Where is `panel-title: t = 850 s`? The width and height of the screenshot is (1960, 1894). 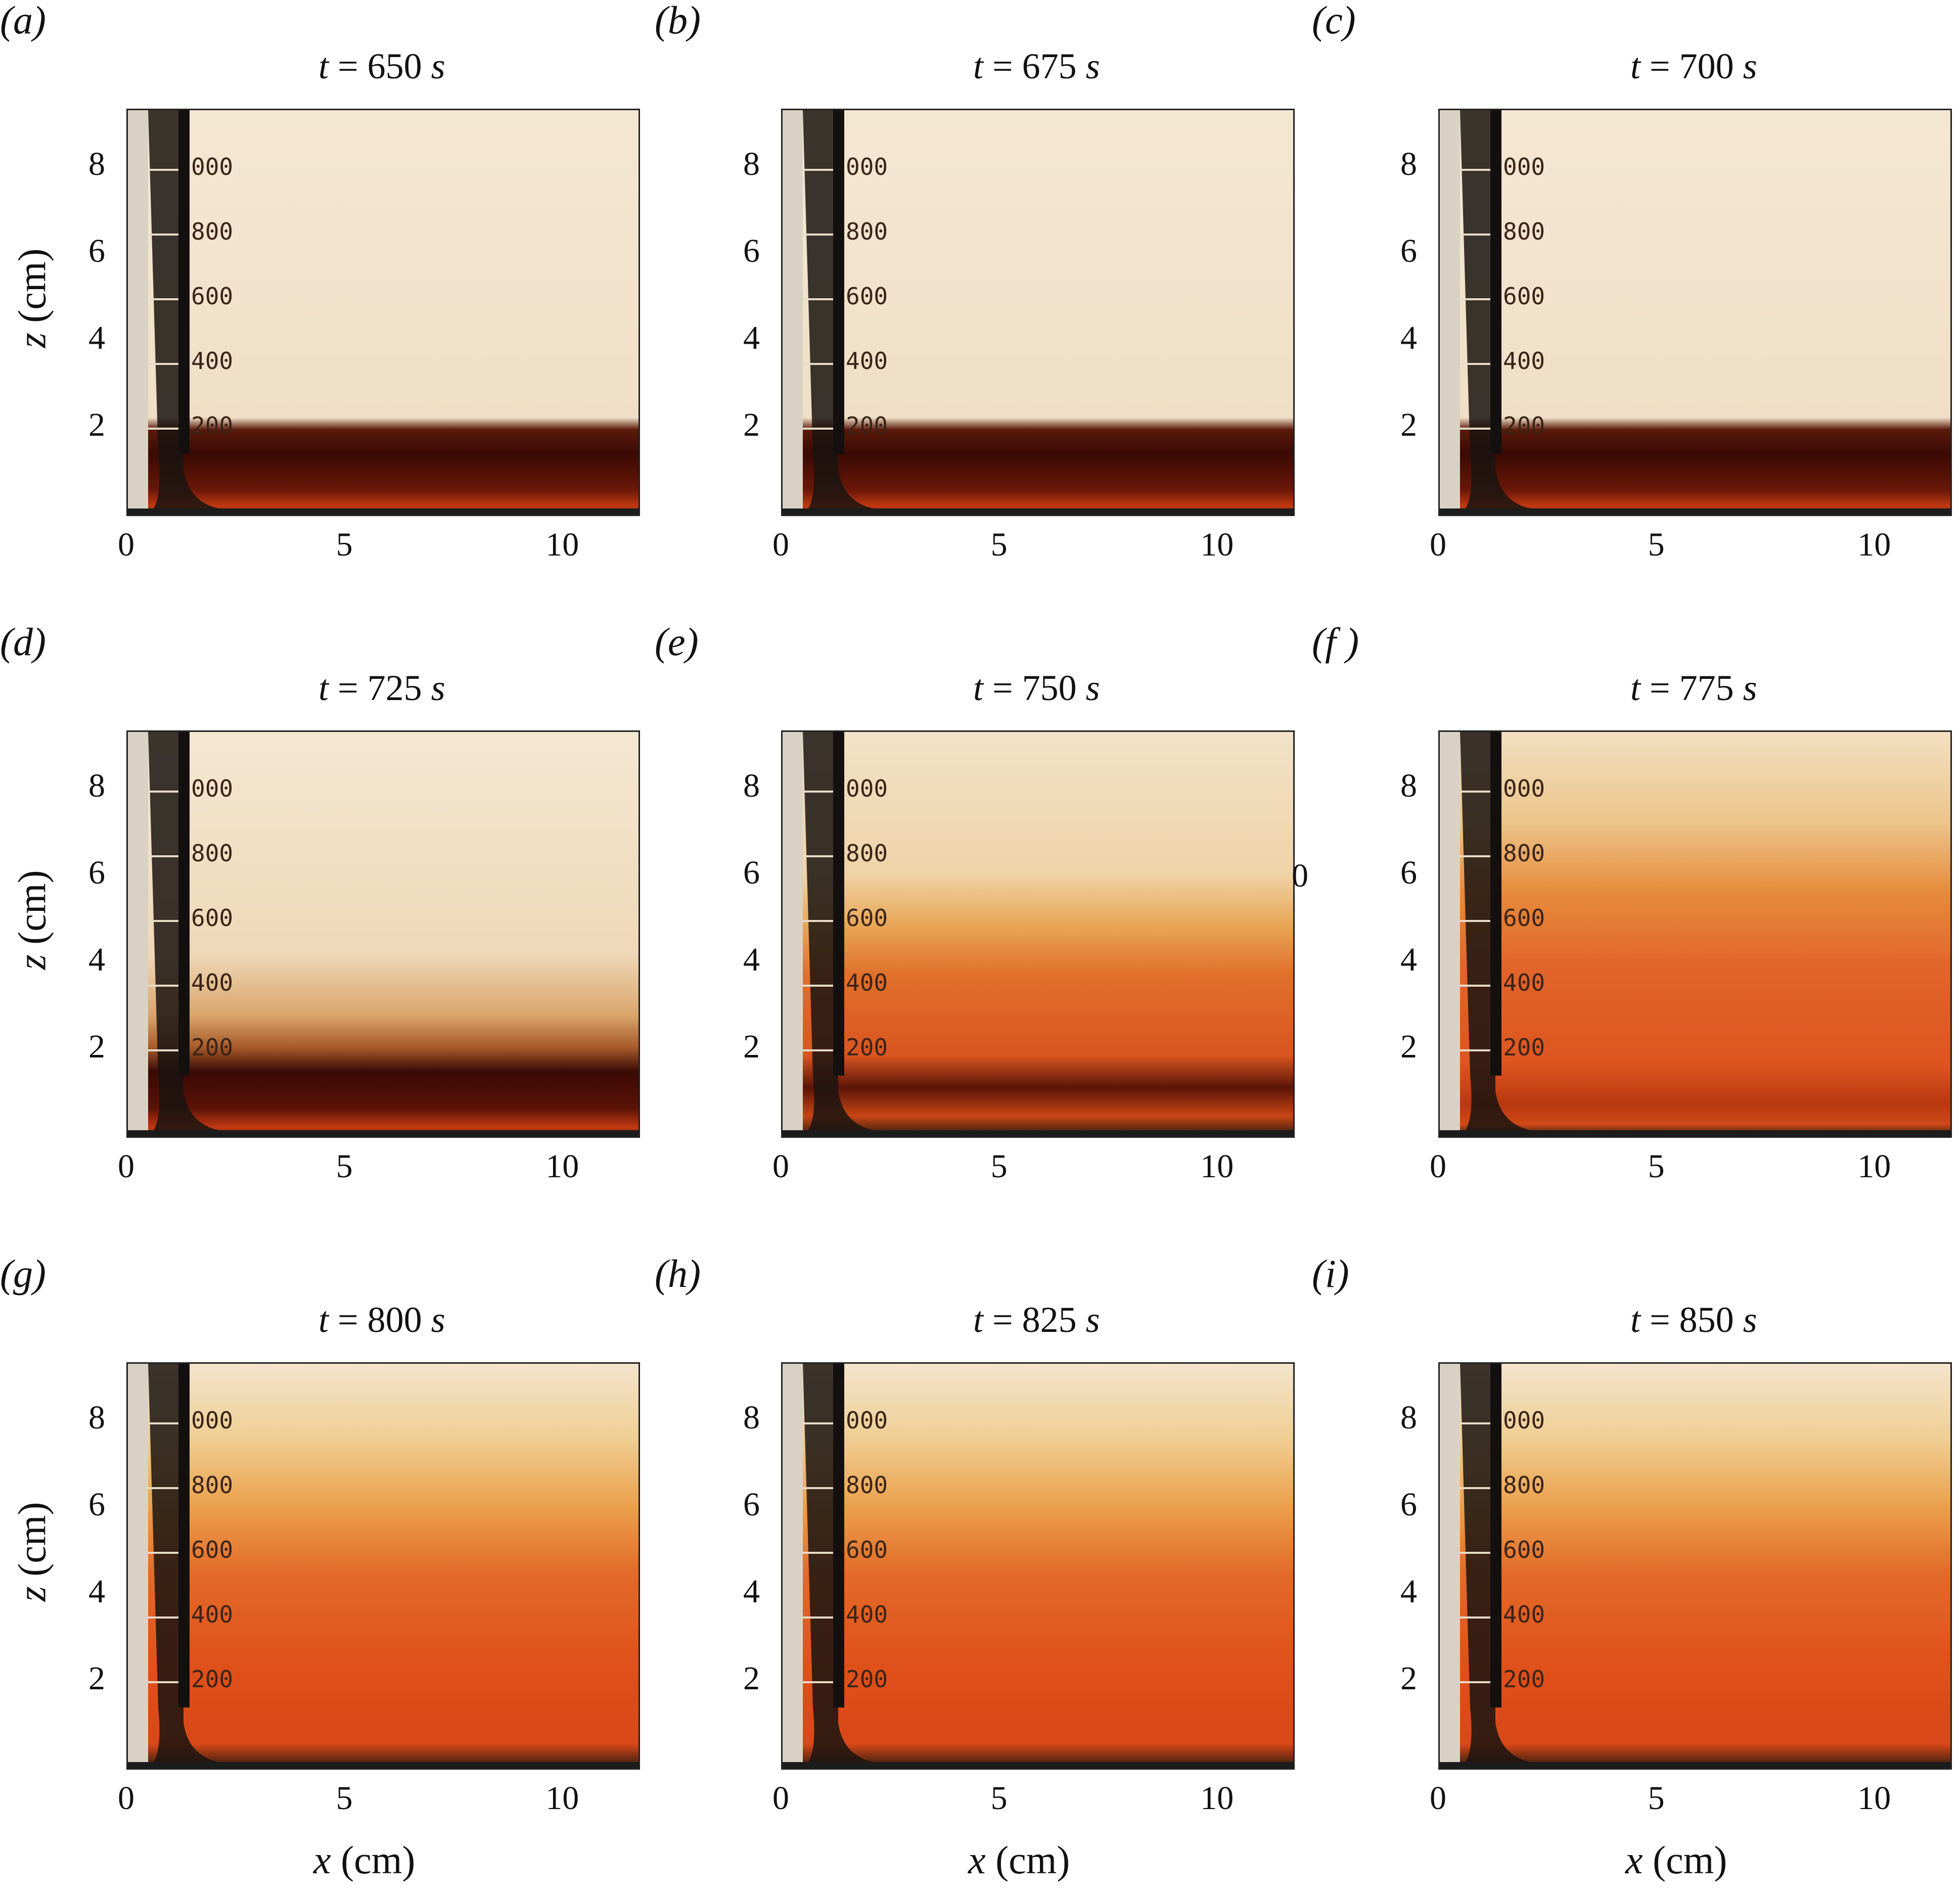
panel-title: t = 850 s is located at coordinates (1693, 1320).